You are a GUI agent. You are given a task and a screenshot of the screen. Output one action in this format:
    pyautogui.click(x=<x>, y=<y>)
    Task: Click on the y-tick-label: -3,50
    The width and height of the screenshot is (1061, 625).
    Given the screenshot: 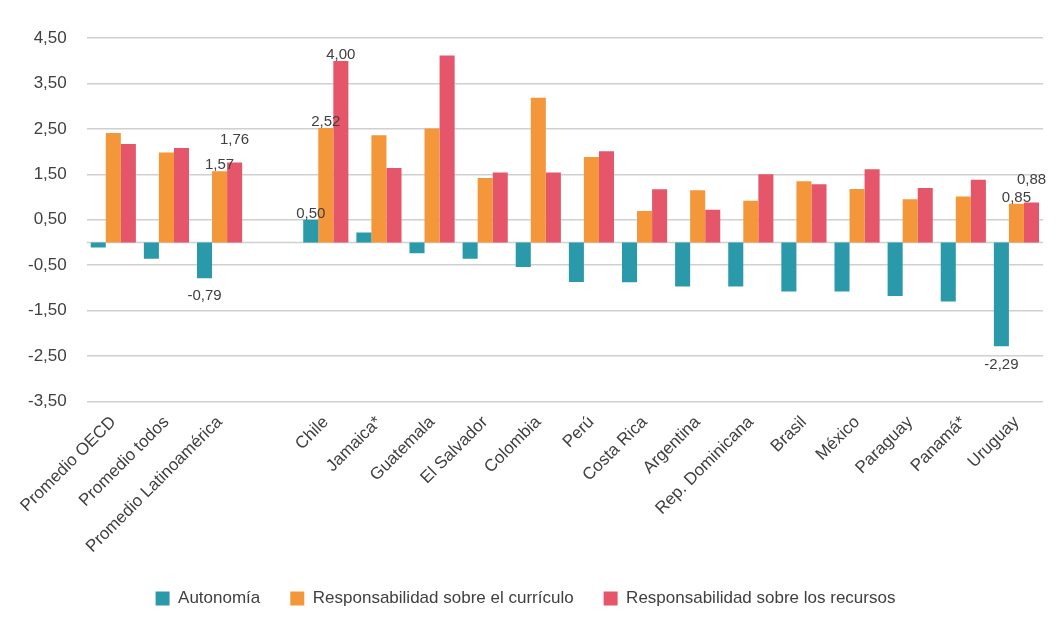 What is the action you would take?
    pyautogui.click(x=47, y=400)
    